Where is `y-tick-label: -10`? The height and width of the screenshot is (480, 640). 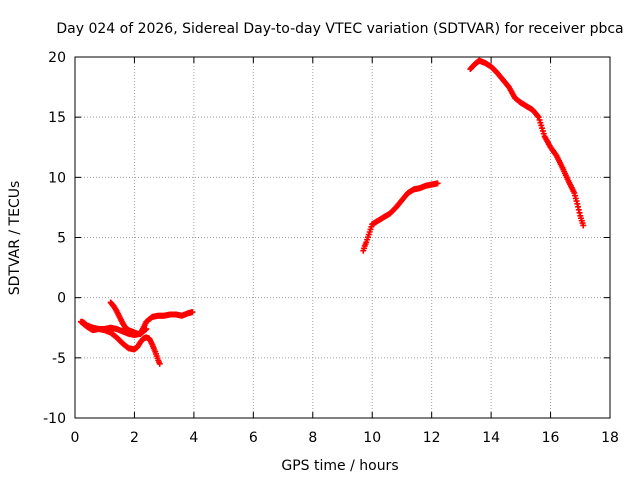
y-tick-label: -10 is located at coordinates (54, 419).